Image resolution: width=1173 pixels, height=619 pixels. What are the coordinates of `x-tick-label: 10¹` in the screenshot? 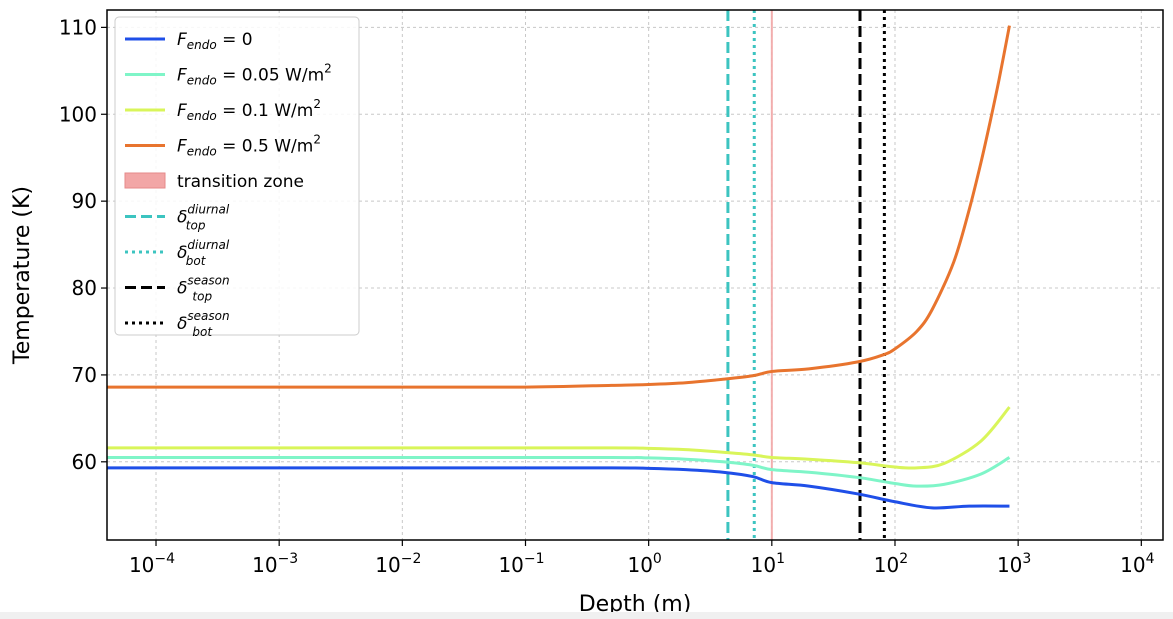 It's located at (768, 564).